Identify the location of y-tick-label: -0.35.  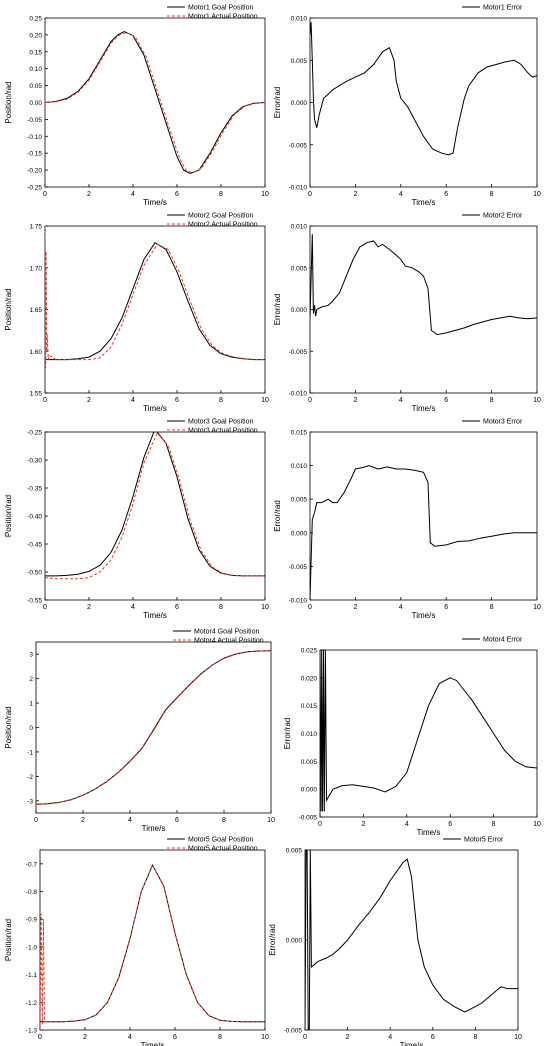
(34, 489).